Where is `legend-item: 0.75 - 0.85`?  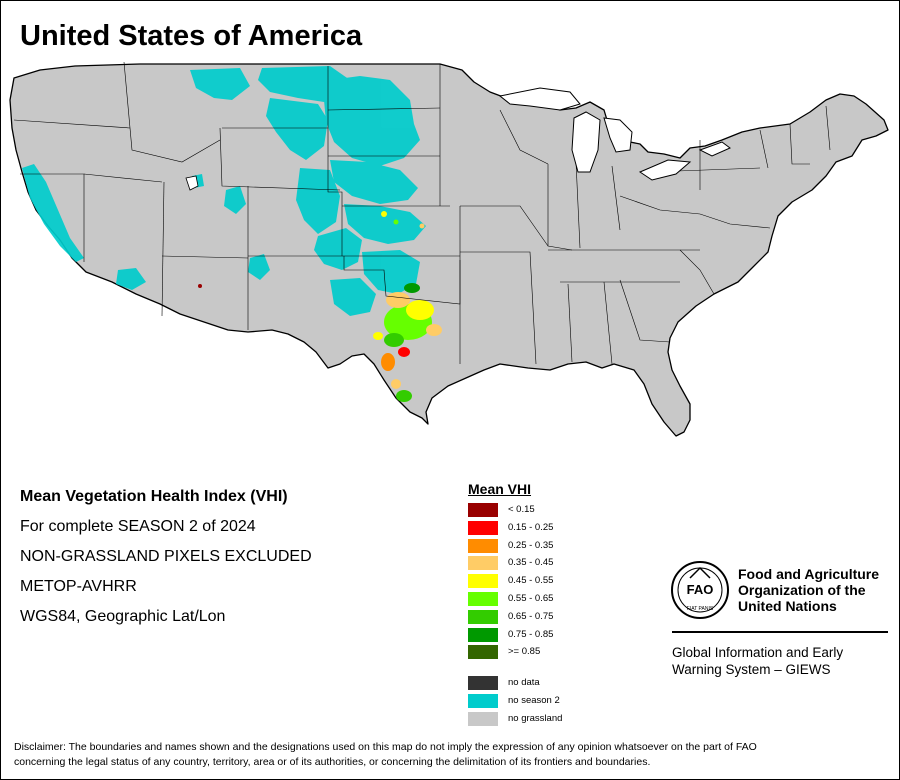 legend-item: 0.75 - 0.85 is located at coordinates (543, 636).